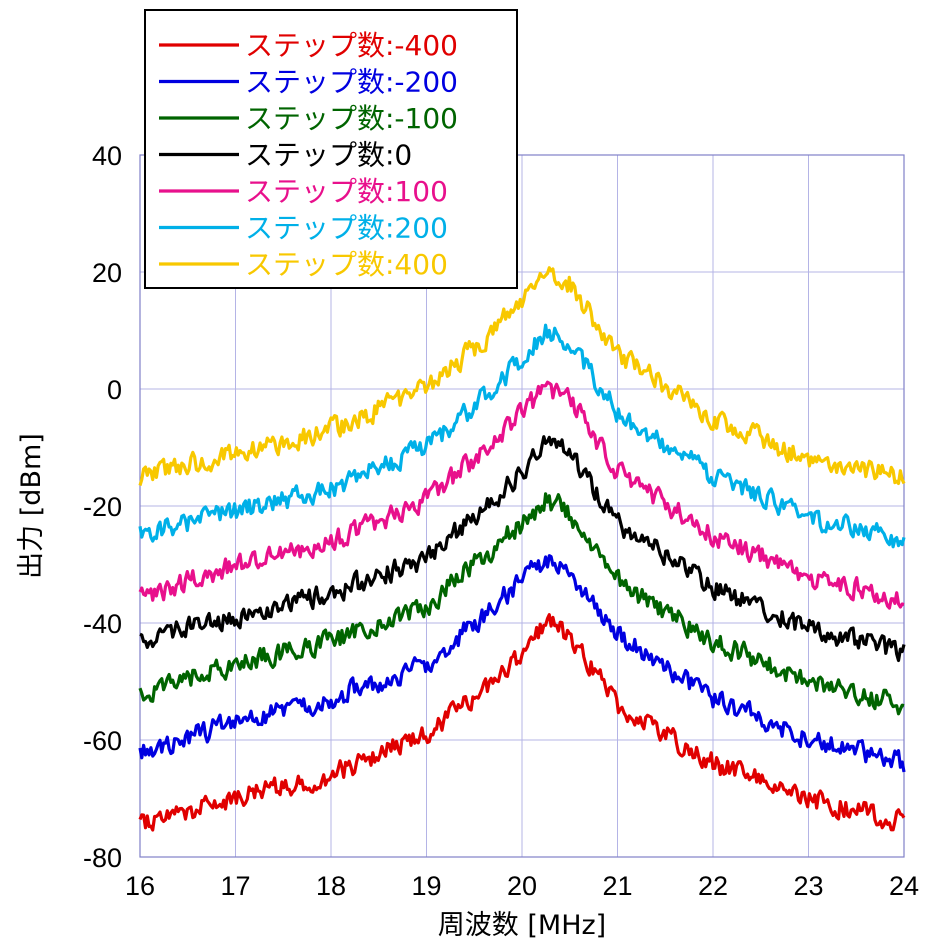 This screenshot has height=947, width=926. What do you see at coordinates (351, 82) in the screenshot?
I see `legend-entry: ステップ数:-200` at bounding box center [351, 82].